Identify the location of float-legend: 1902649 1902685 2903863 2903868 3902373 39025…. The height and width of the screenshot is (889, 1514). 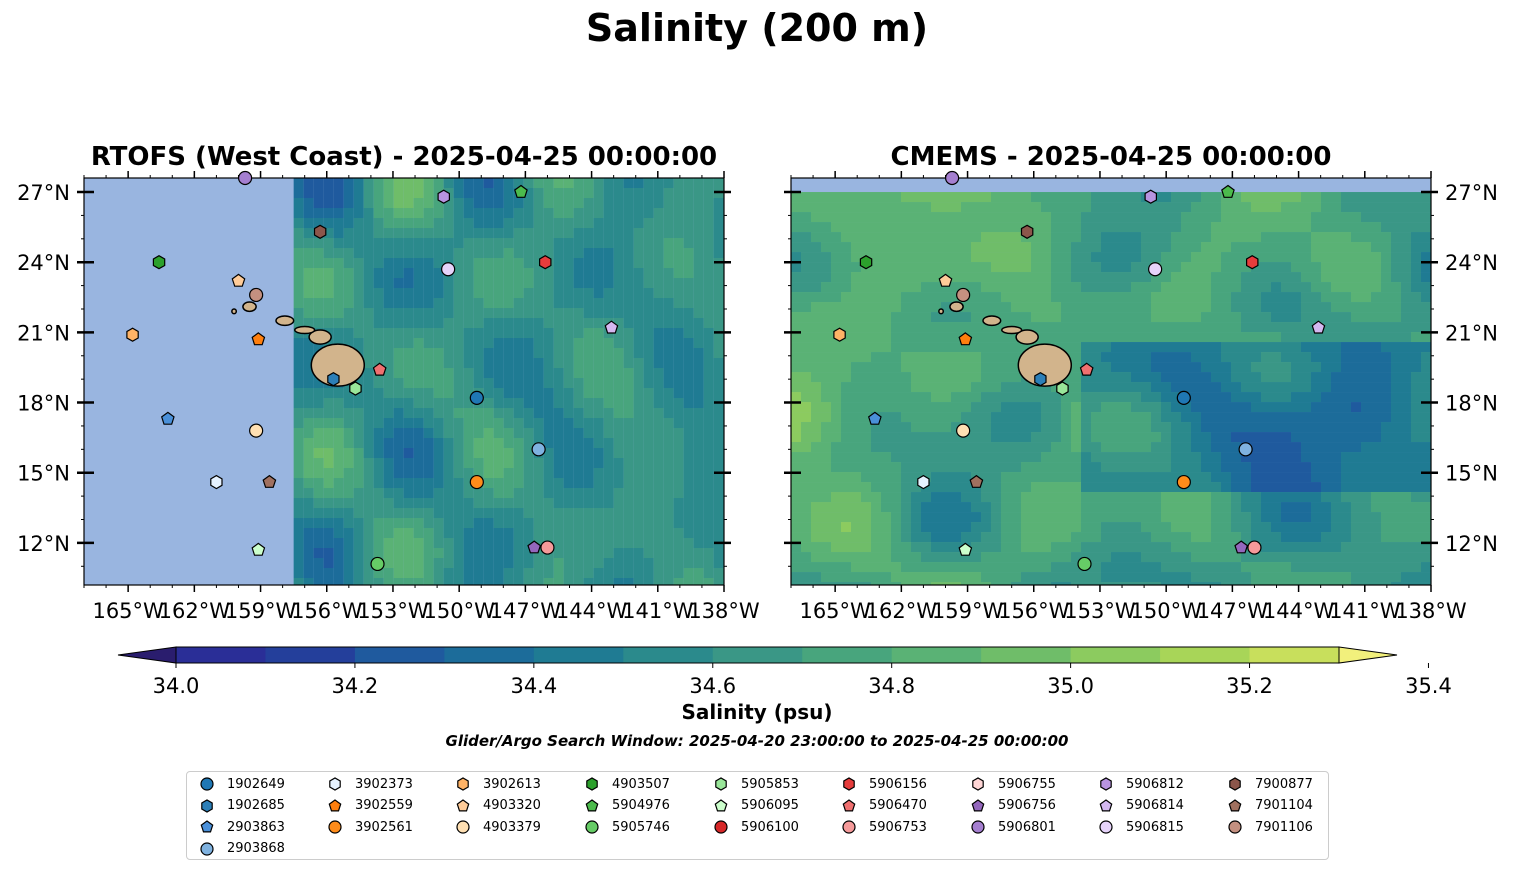
(757, 815).